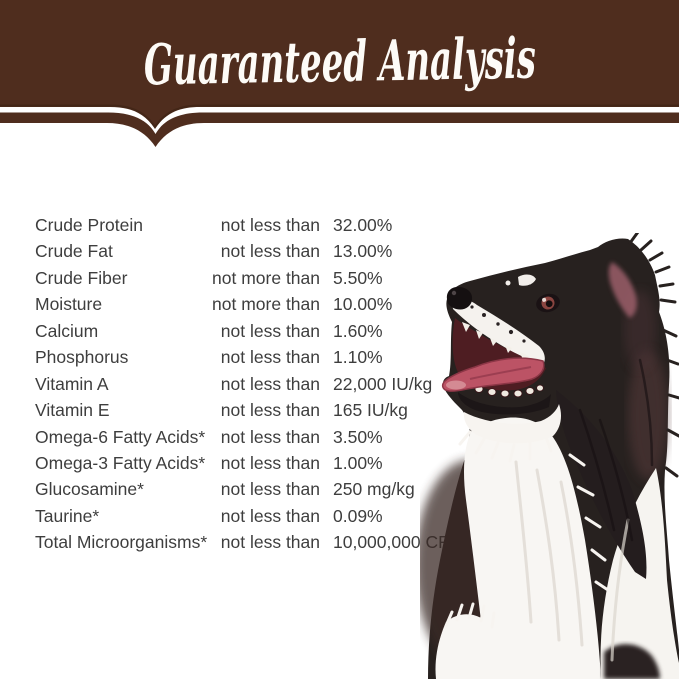  Describe the element at coordinates (358, 277) in the screenshot. I see `nutrient-value: 5.50%` at that location.